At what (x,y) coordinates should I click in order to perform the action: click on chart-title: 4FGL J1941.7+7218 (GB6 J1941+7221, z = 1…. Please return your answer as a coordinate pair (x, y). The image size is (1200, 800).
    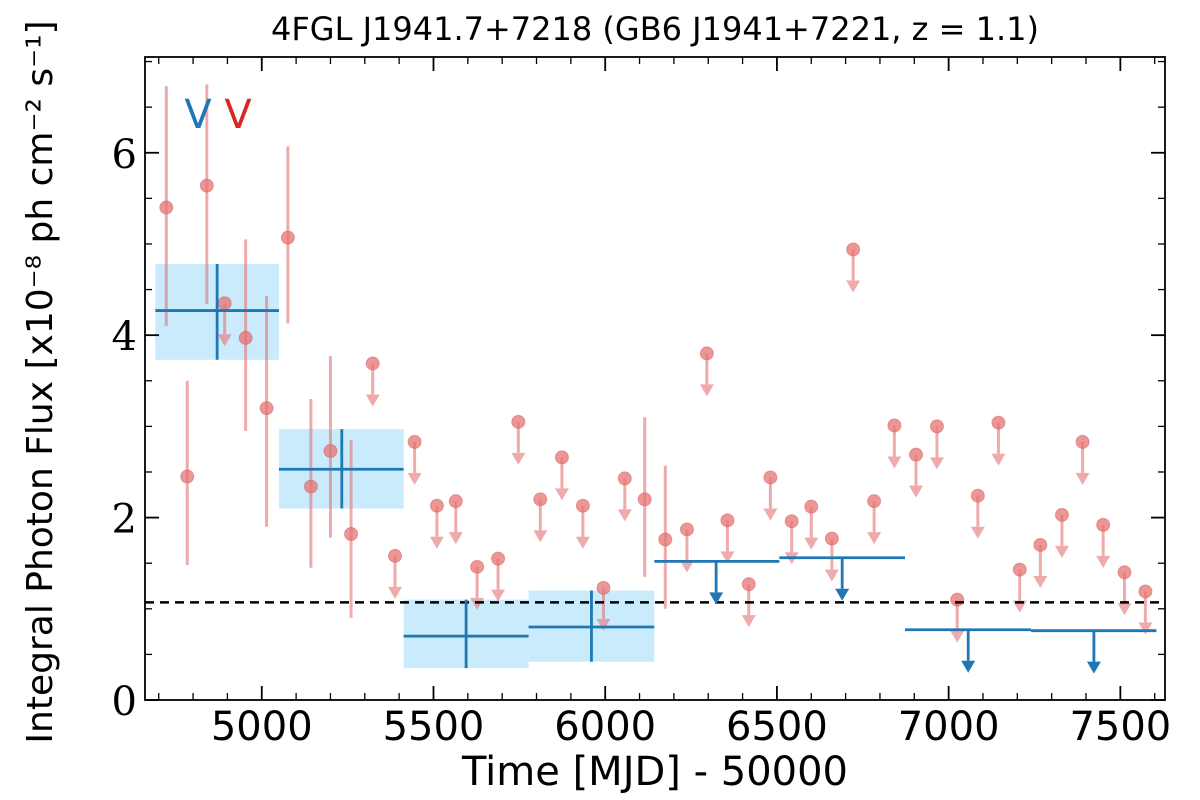
    Looking at the image, I should click on (655, 29).